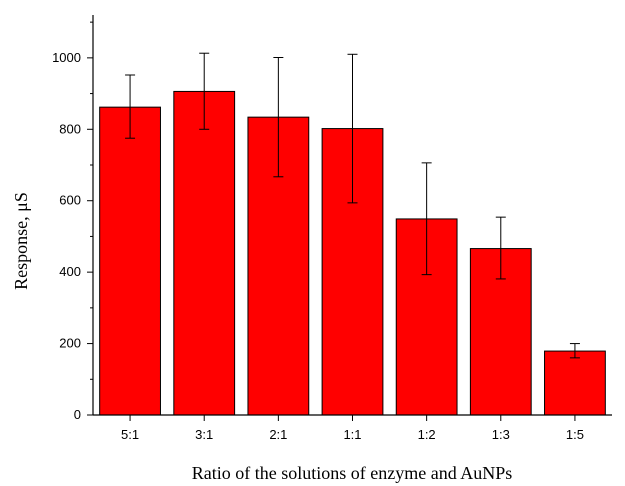  Describe the element at coordinates (70, 128) in the screenshot. I see `y-tick-label: 800` at that location.